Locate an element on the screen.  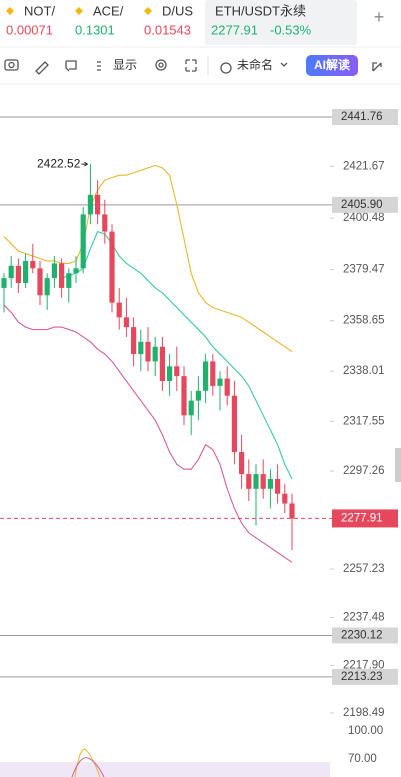
y-tick-label: 2358.65 is located at coordinates (364, 321).